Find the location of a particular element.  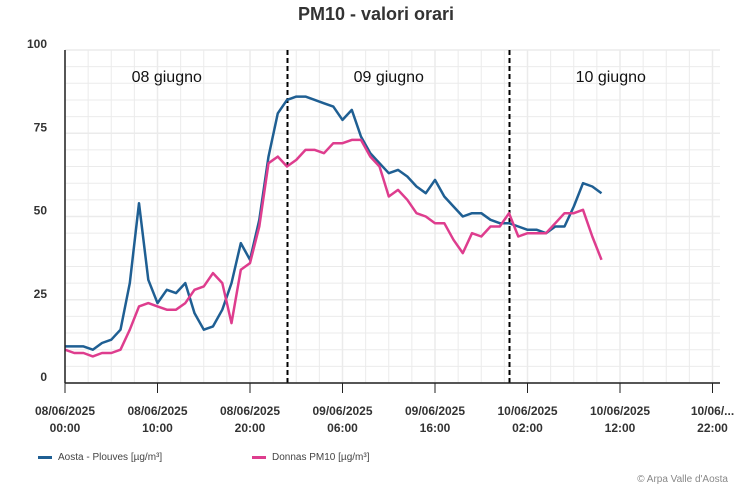

x-tick-time: 10:00 is located at coordinates (157, 428).